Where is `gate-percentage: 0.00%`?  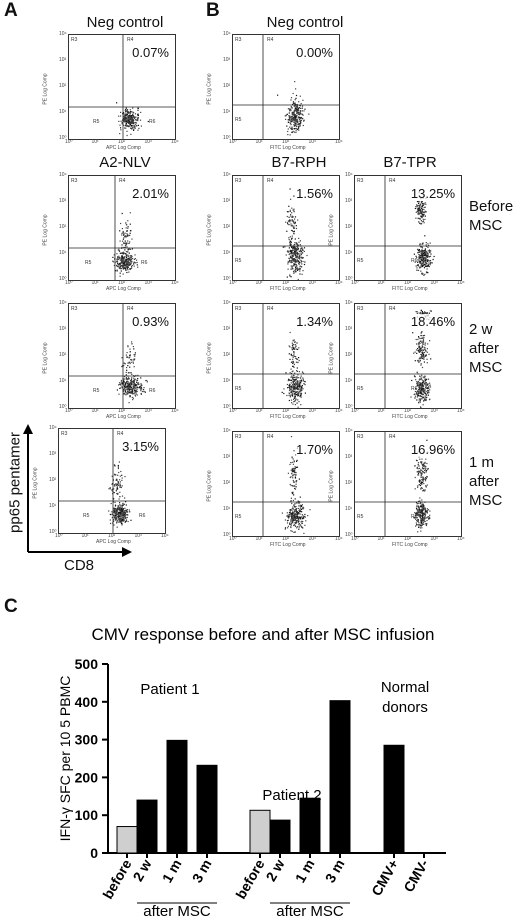 gate-percentage: 0.00% is located at coordinates (314, 52).